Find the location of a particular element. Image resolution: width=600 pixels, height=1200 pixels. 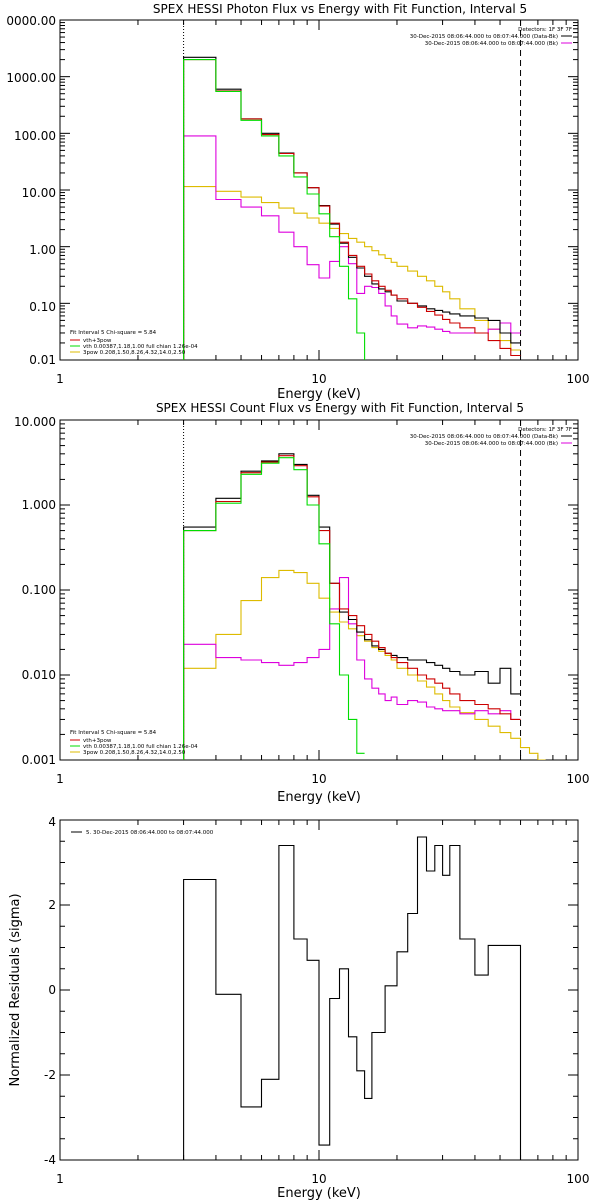

y-tick-label: 100.00 is located at coordinates (35, 136).